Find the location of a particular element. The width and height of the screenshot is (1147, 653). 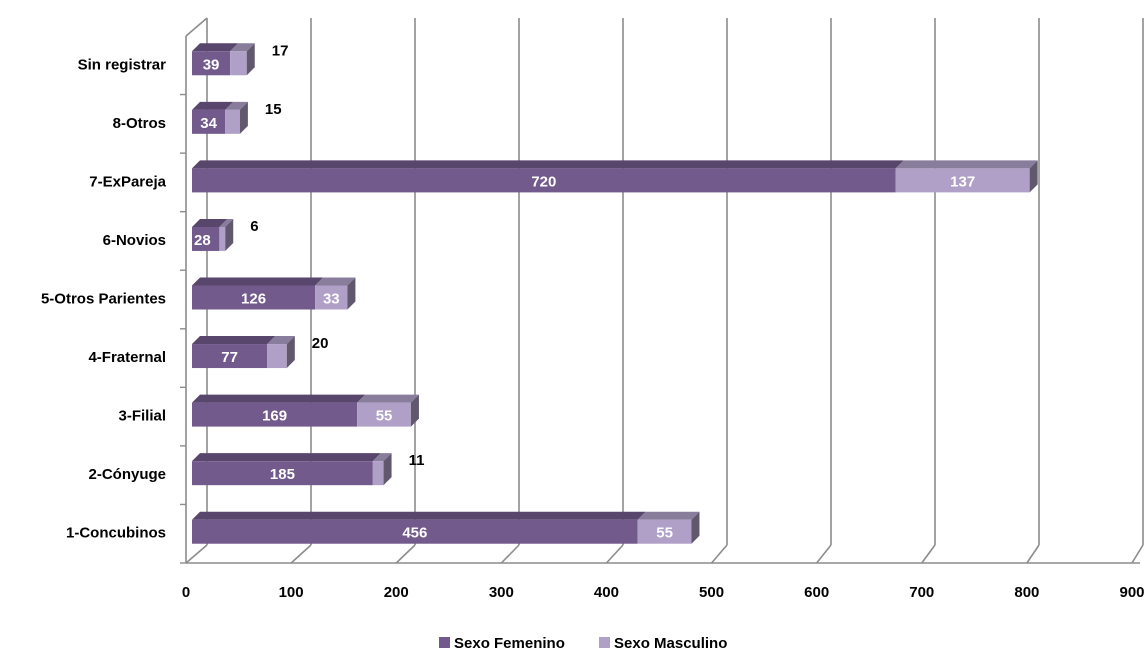

y-axis-depth-line is located at coordinates (196, 27).